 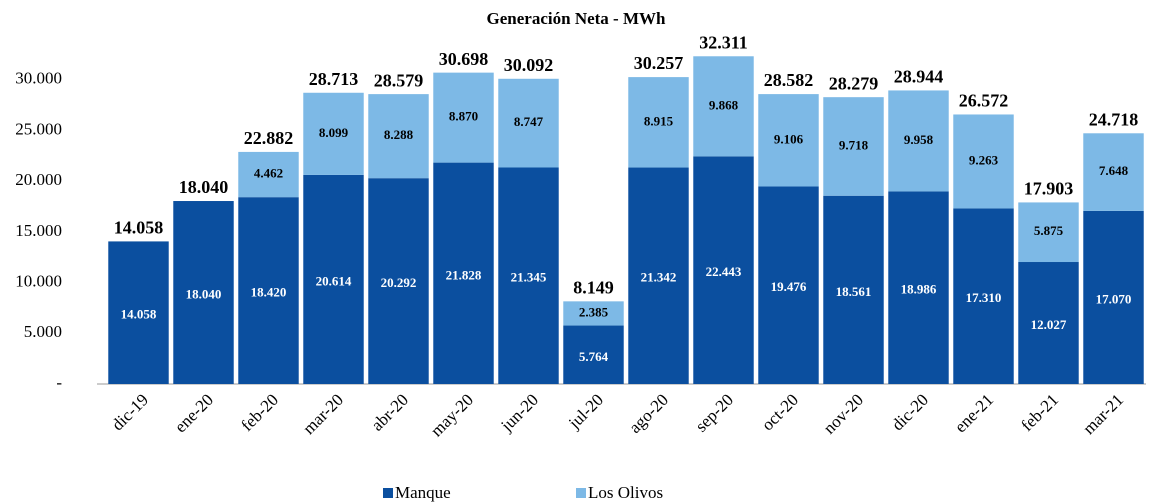 I want to click on value-label: 20.614, so click(x=334, y=280).